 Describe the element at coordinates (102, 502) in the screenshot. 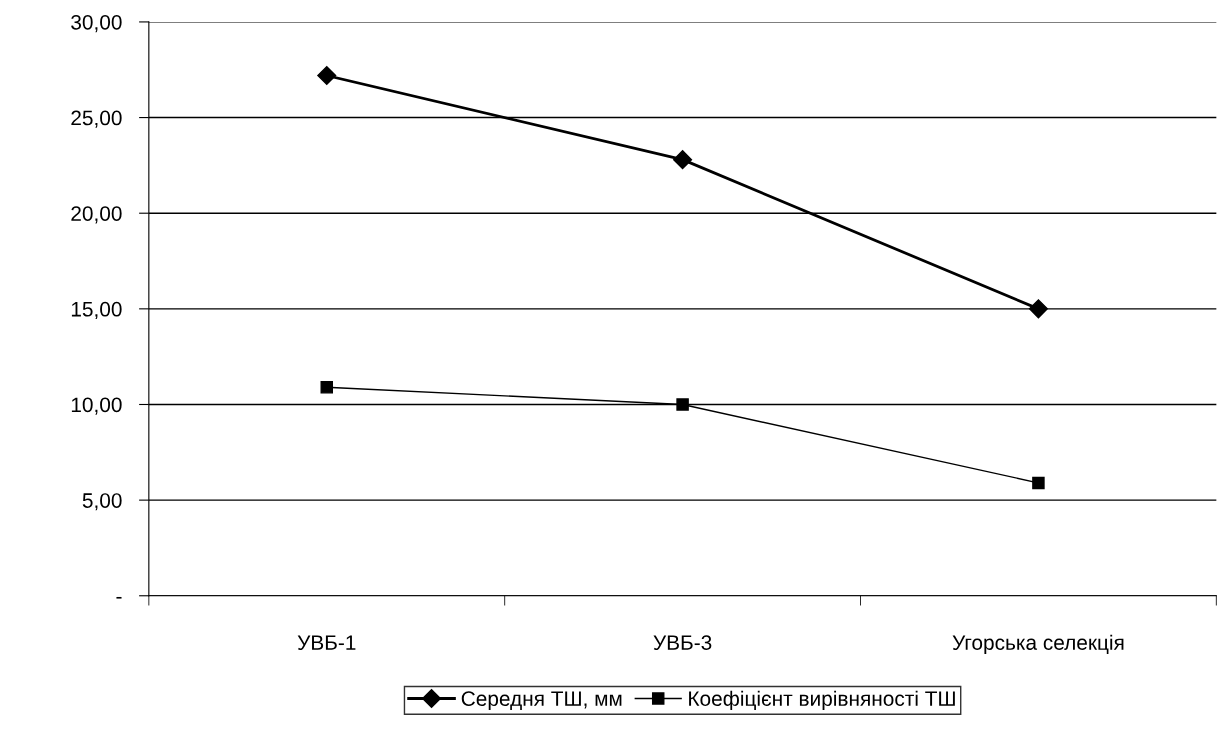

I see `y-tick-label: 5,00` at that location.